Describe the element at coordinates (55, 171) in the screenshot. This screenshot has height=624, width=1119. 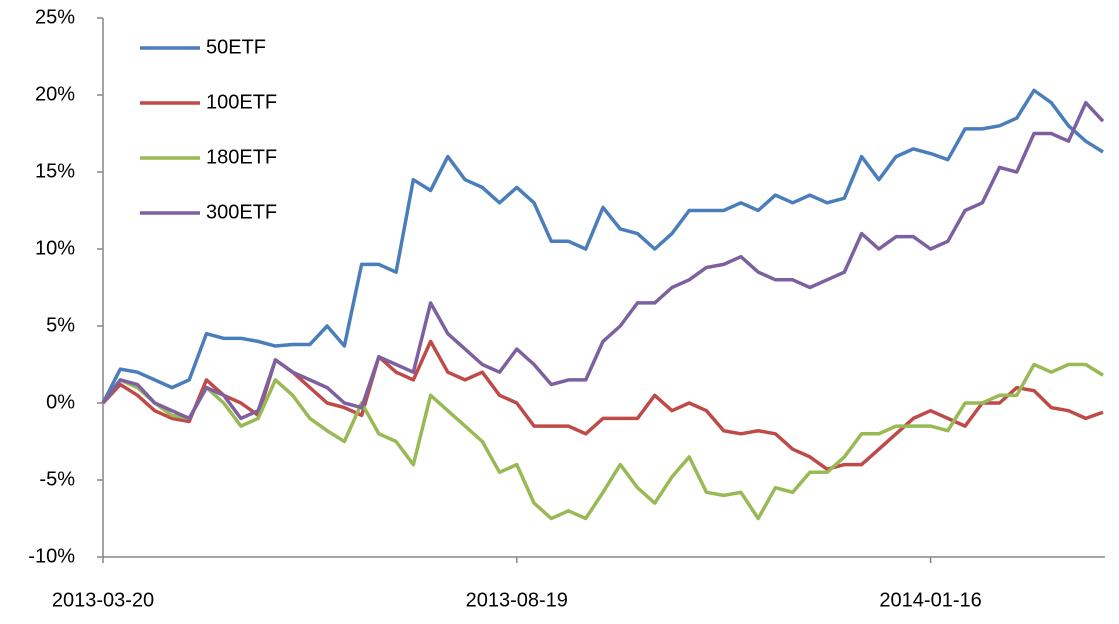
I see `y-tick-label: 15%` at that location.